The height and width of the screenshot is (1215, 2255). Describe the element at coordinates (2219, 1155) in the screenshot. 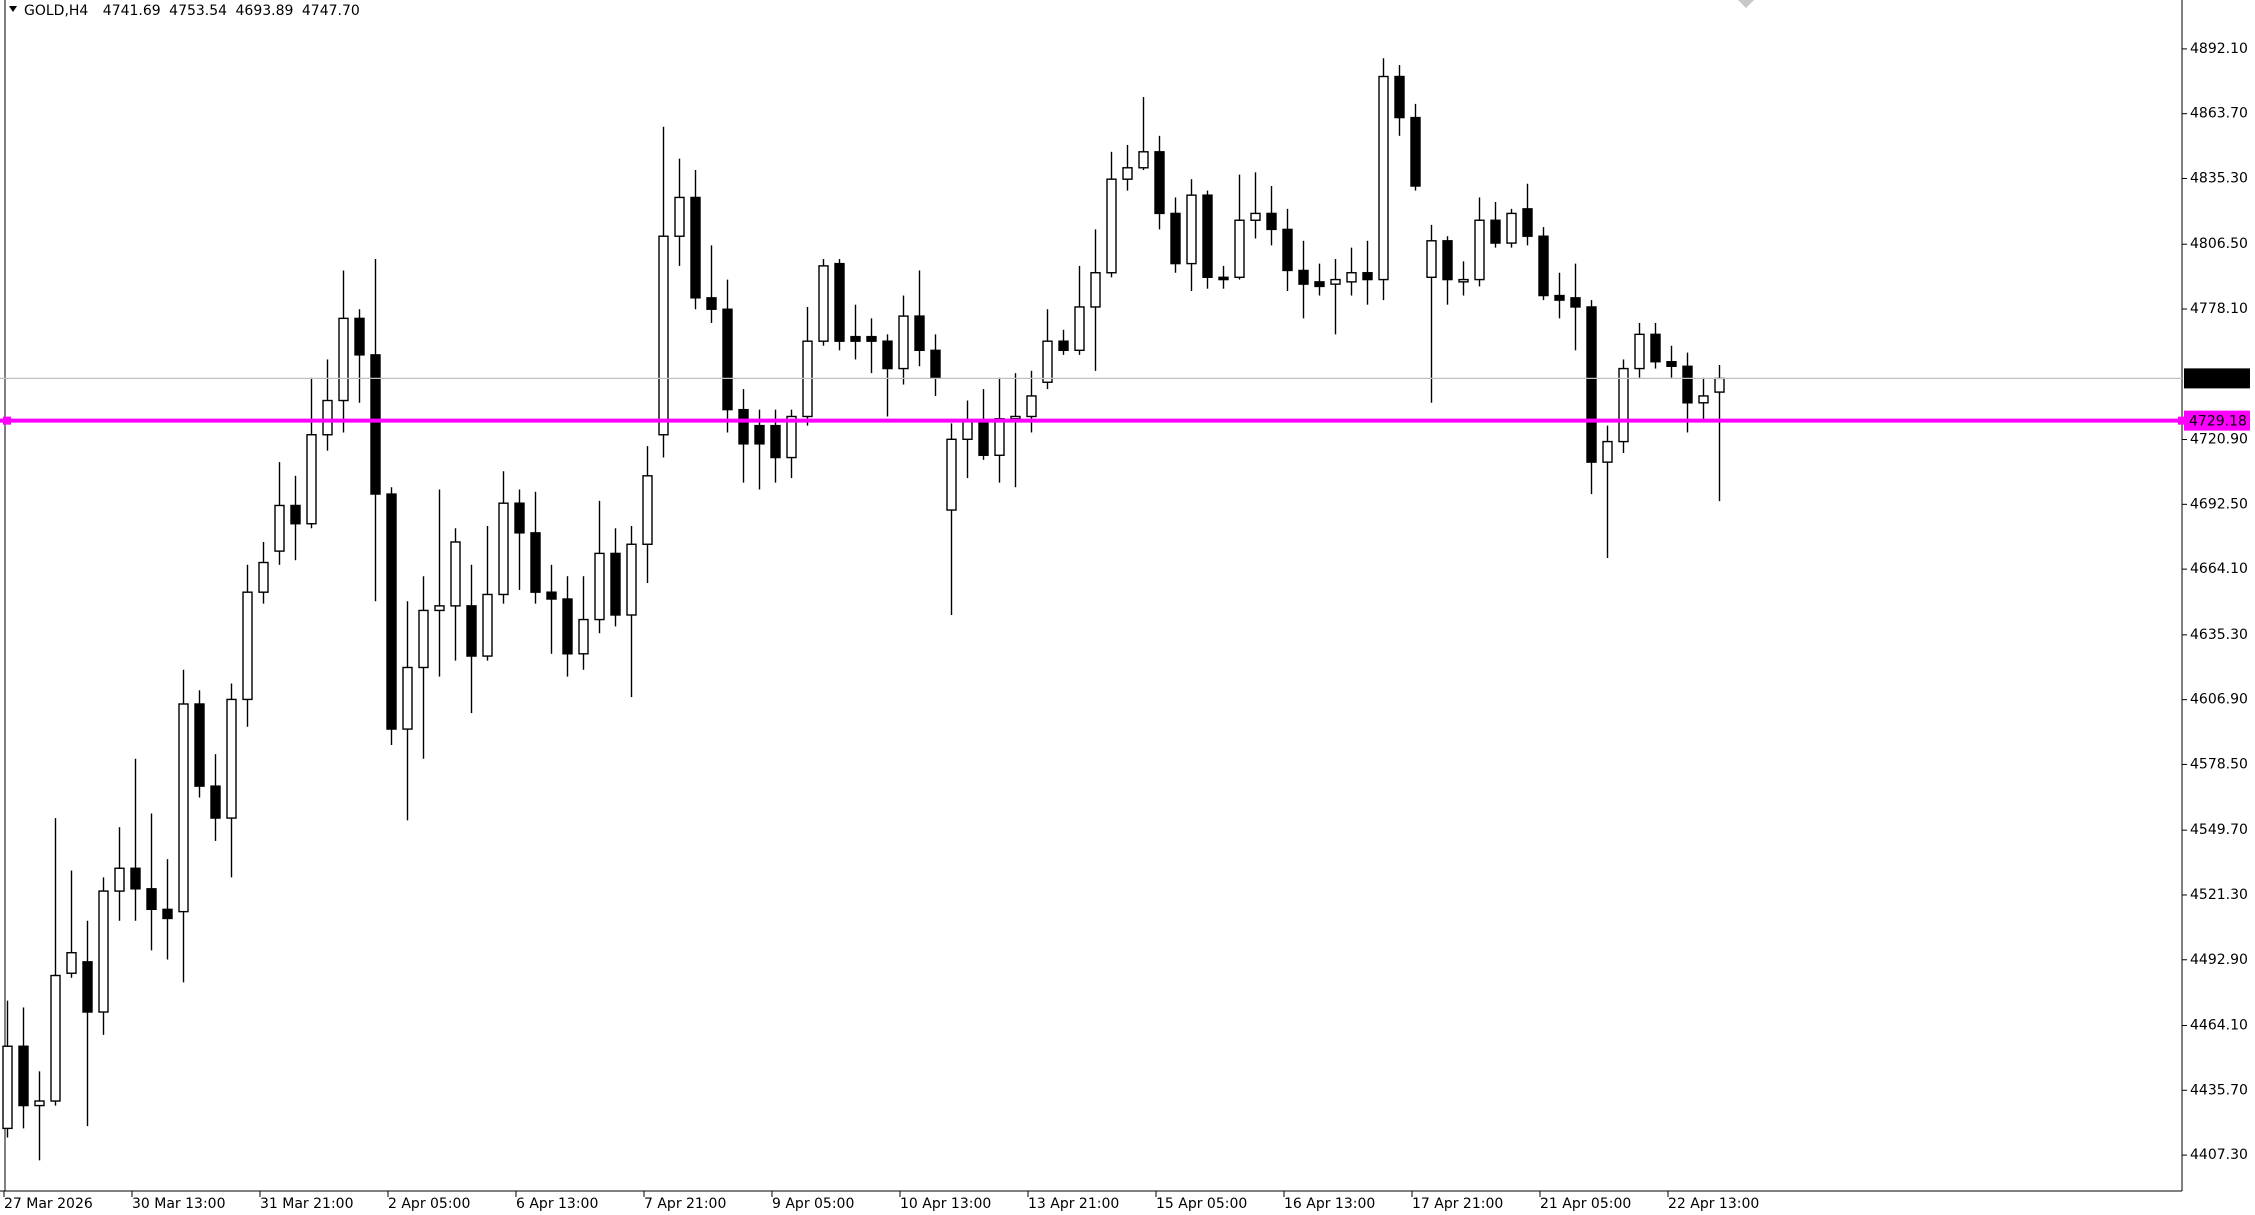

I see `y-tick-label: 4407.30` at that location.